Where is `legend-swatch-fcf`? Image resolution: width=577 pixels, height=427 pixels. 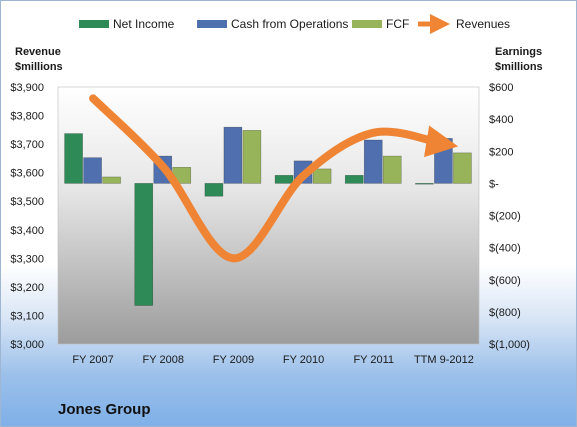 legend-swatch-fcf is located at coordinates (367, 24).